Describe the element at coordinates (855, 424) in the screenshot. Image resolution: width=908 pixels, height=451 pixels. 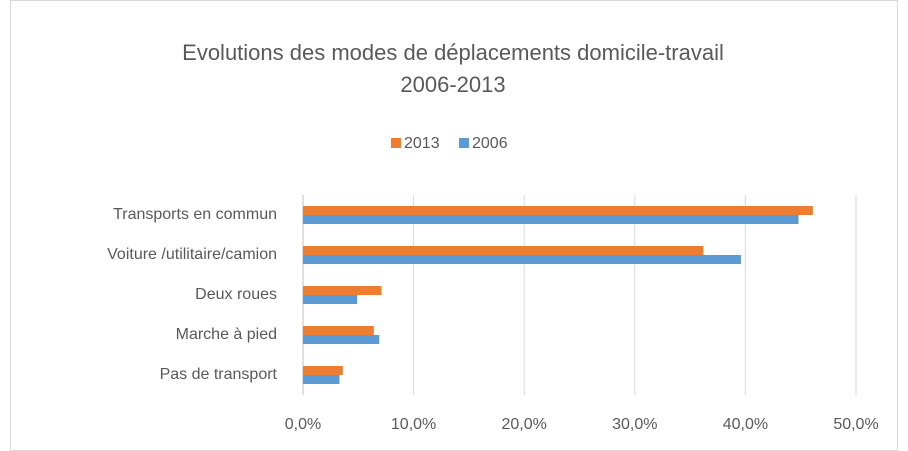
I see `x-tick-label: 50,0%` at that location.